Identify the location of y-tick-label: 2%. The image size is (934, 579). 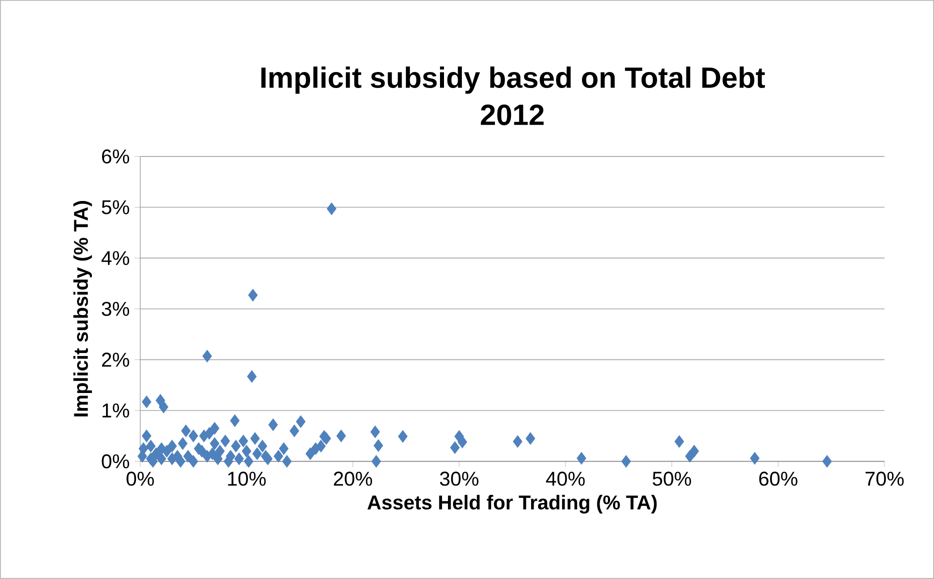
(116, 359).